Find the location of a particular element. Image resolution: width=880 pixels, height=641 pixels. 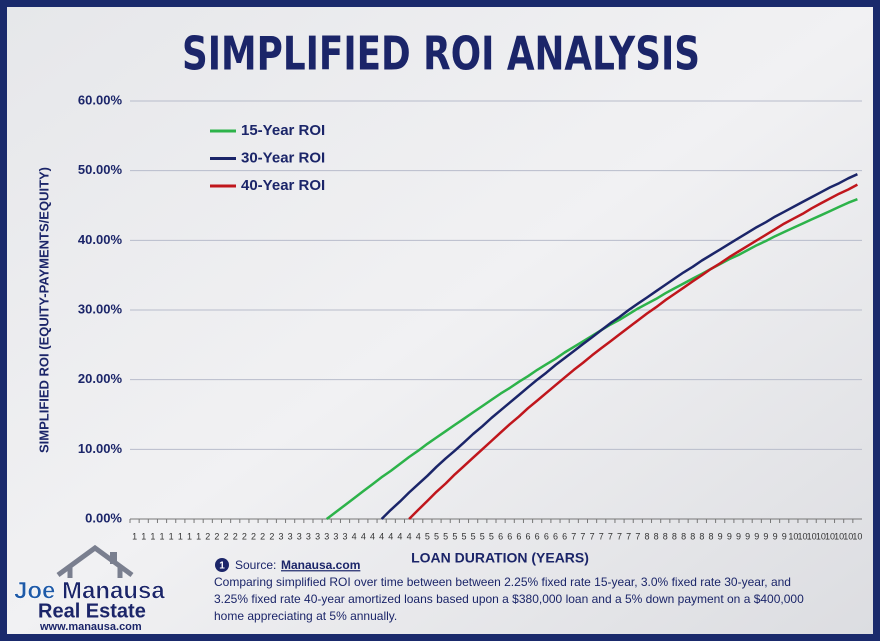

y-tick-label: 0.00% is located at coordinates (103, 517).